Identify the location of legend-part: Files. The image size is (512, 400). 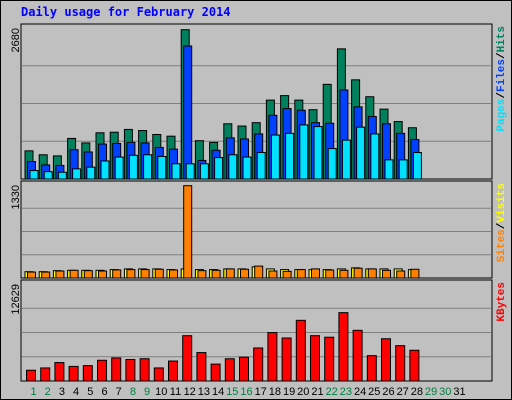
(502, 75).